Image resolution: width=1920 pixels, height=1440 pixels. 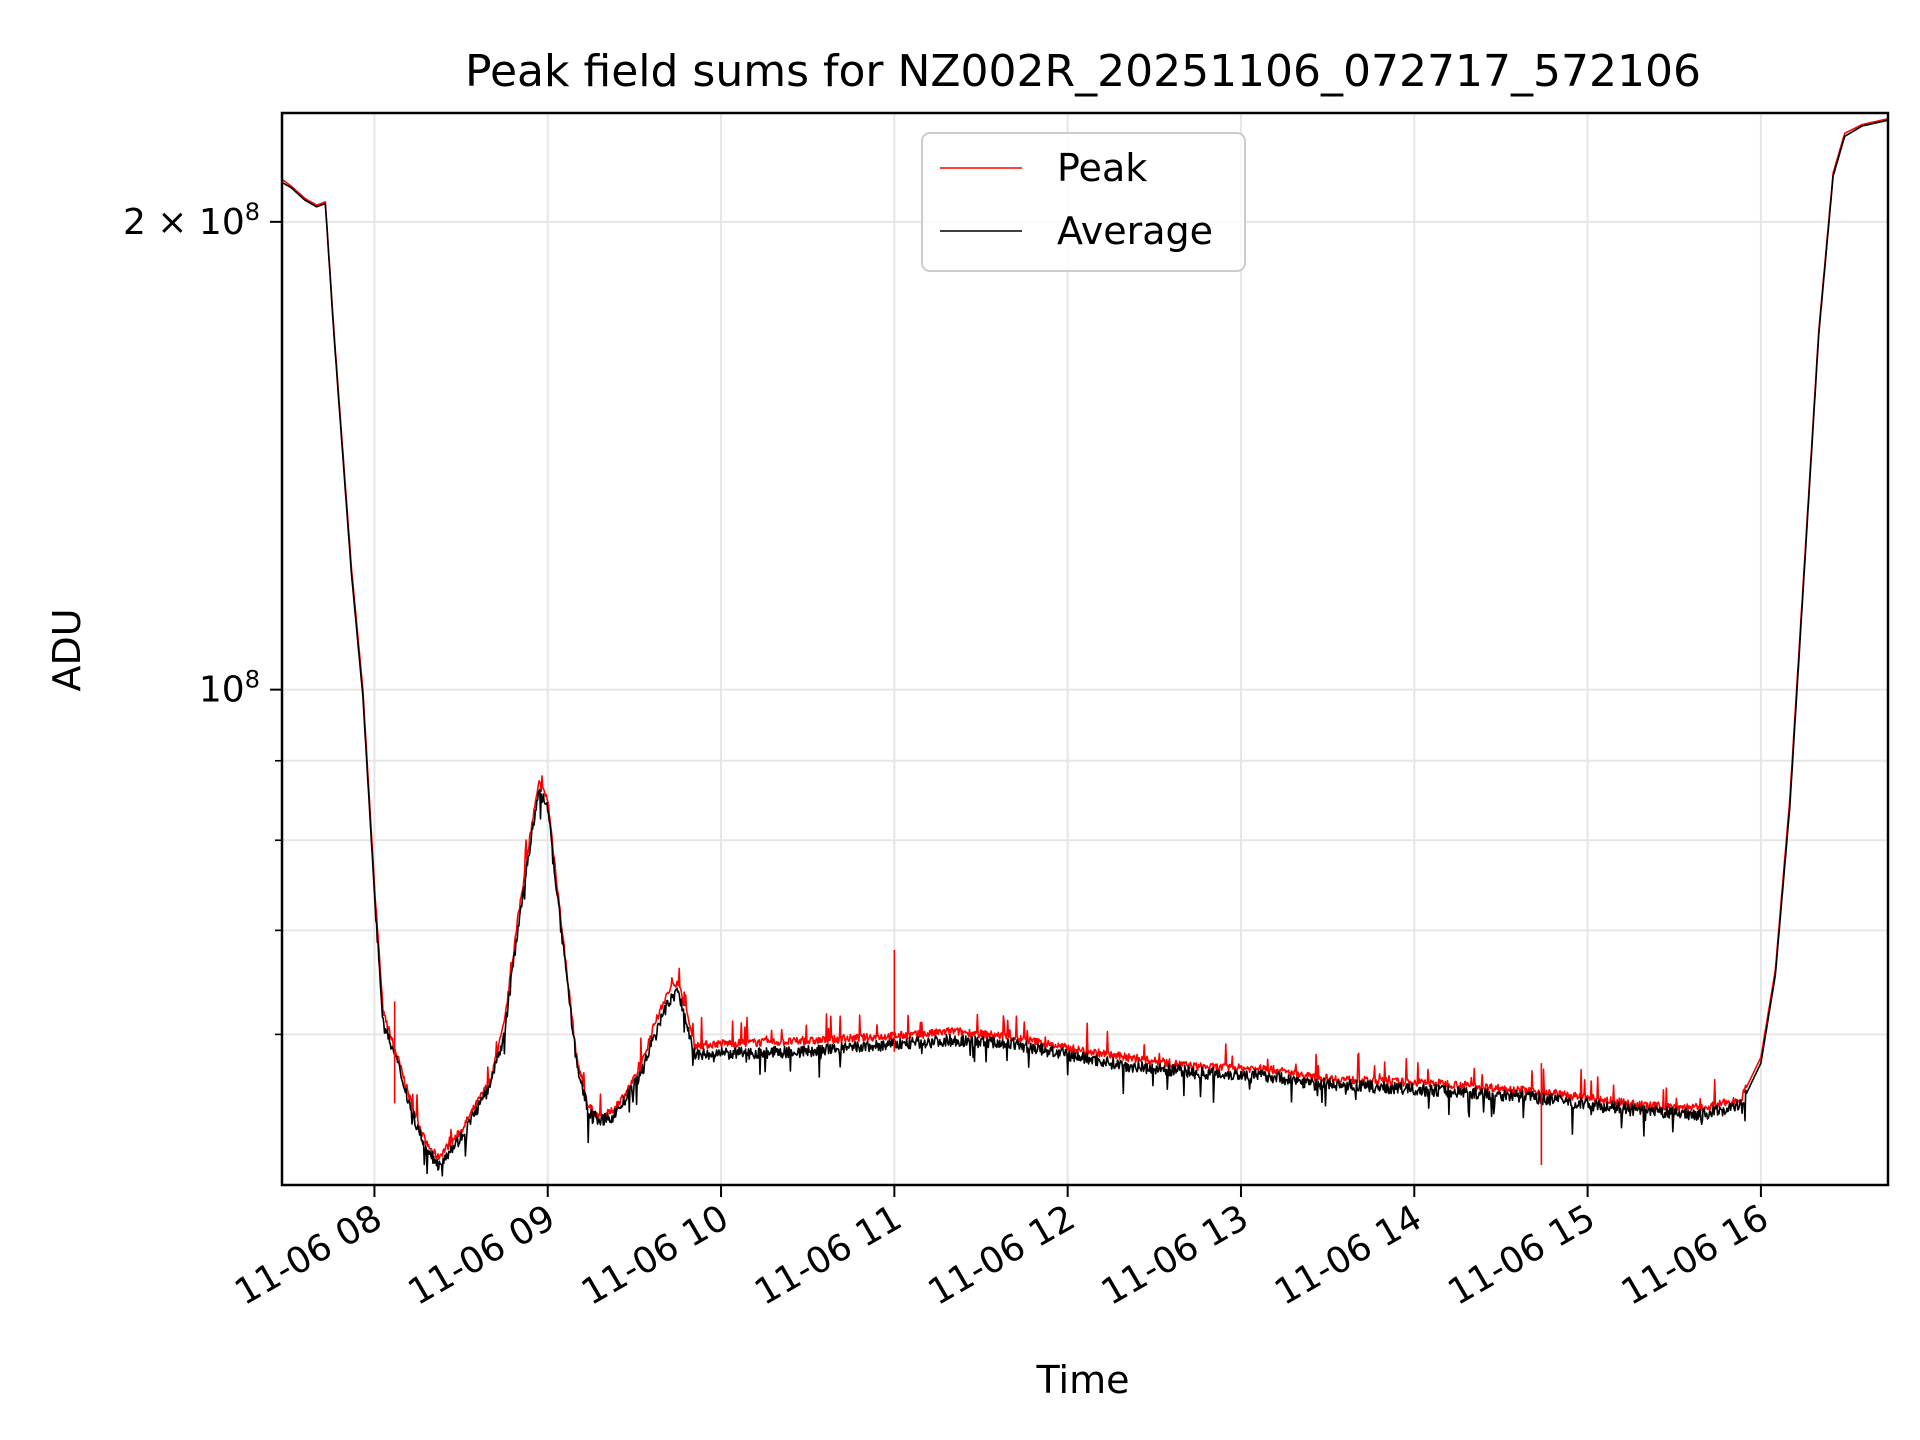 What do you see at coordinates (202, 617) in the screenshot?
I see `y-axis-ticks: 108 2 × 108` at bounding box center [202, 617].